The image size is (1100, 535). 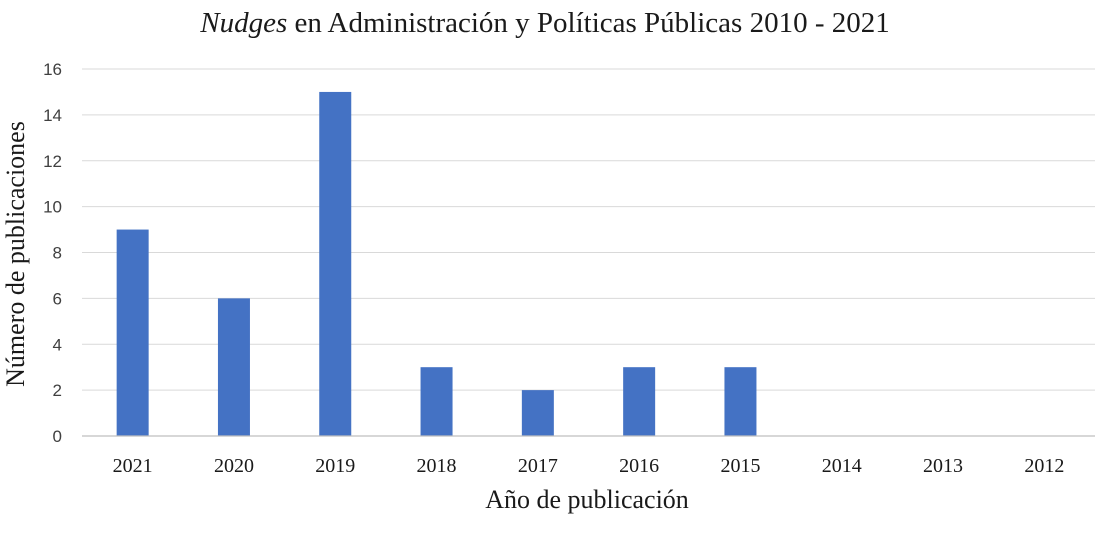 I want to click on bar-2017, so click(x=537, y=413).